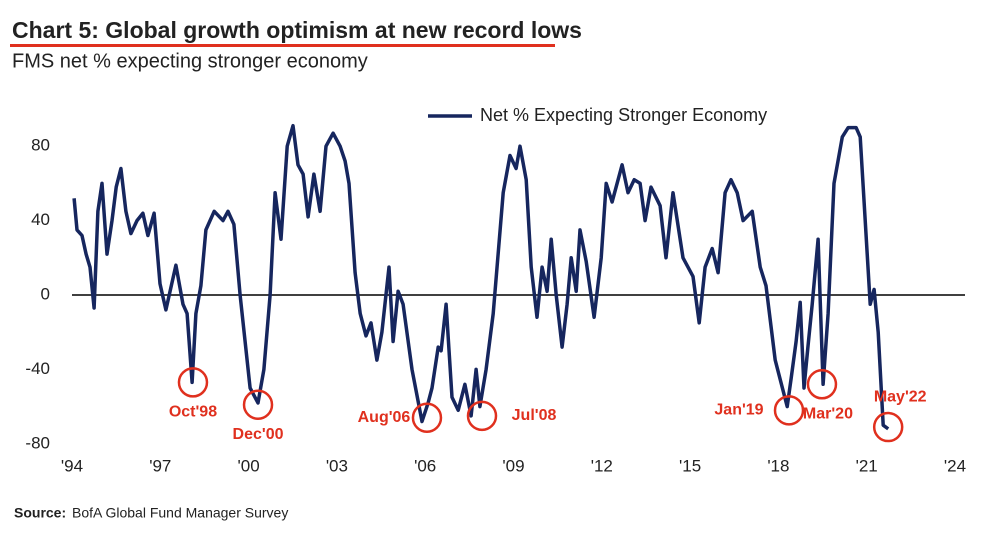  What do you see at coordinates (72, 465) in the screenshot?
I see `x-tick-label: '94` at bounding box center [72, 465].